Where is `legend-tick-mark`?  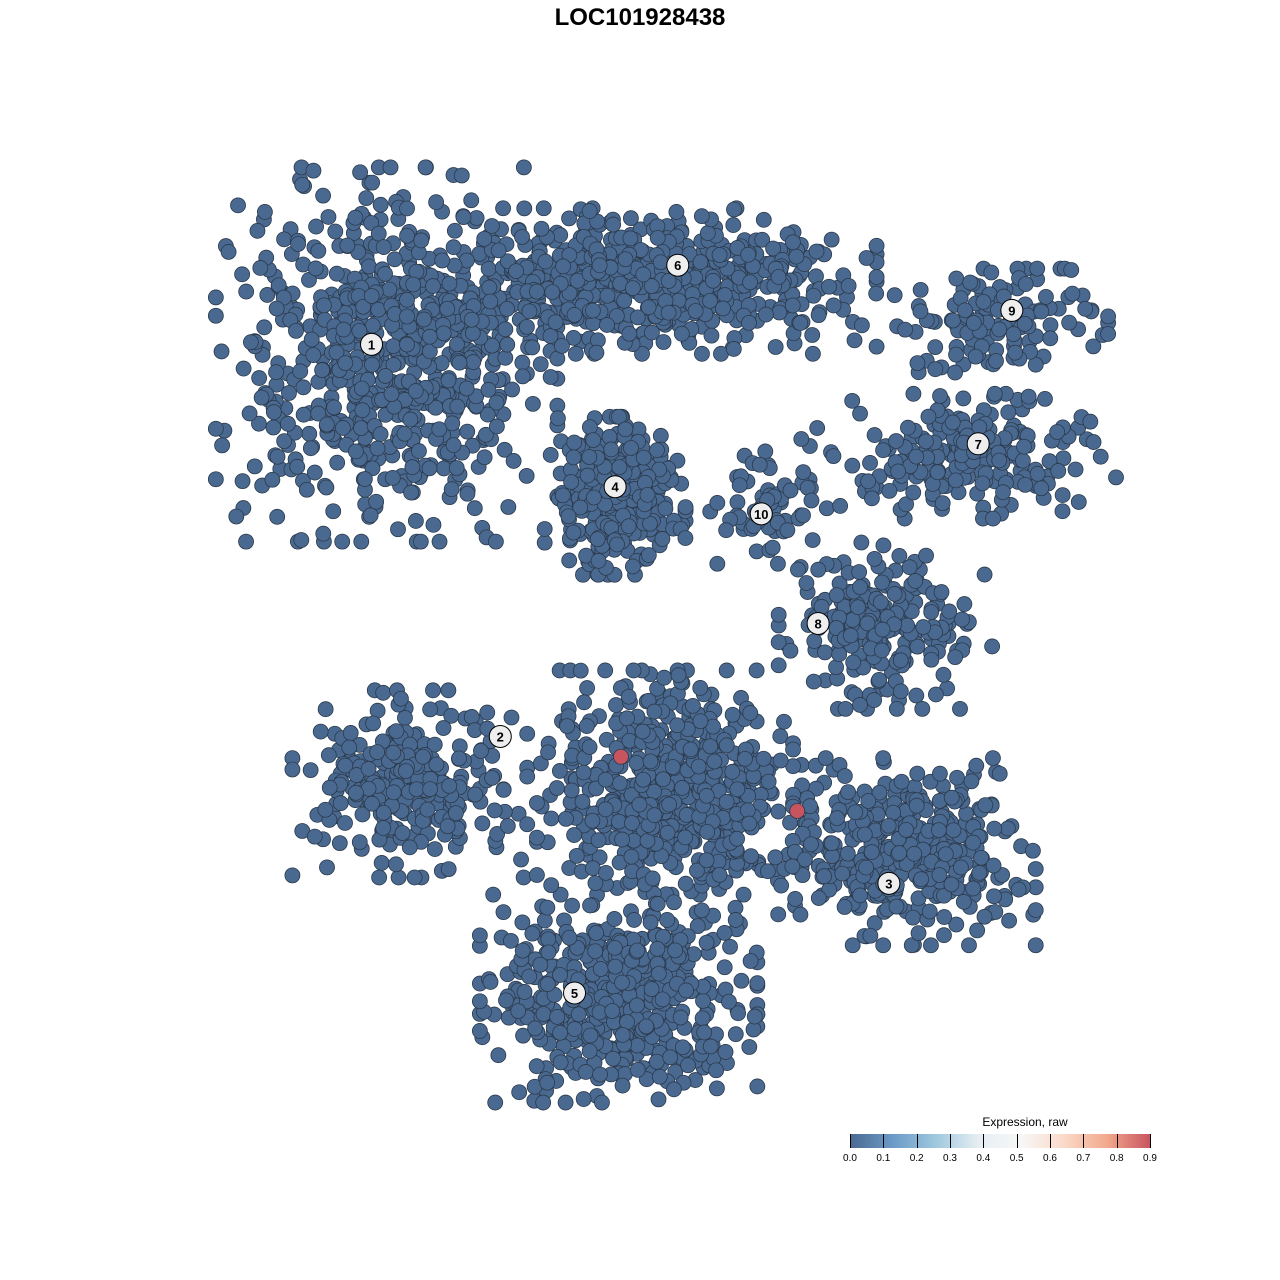
legend-tick-mark is located at coordinates (1017, 1141).